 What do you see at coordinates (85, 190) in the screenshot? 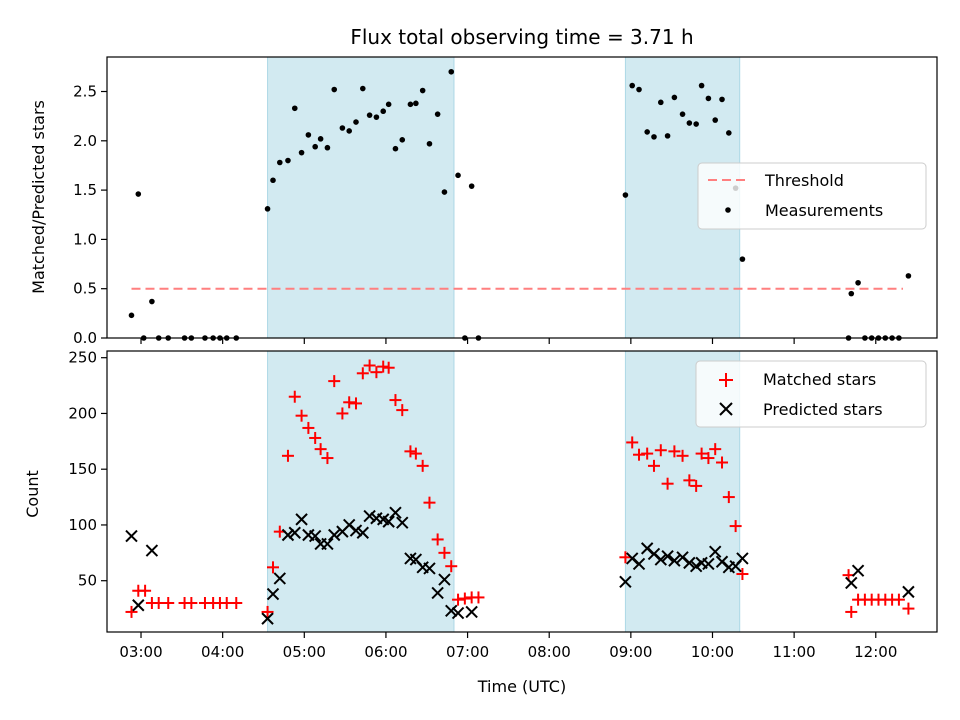
I see `y-tick-label: 1.5` at bounding box center [85, 190].